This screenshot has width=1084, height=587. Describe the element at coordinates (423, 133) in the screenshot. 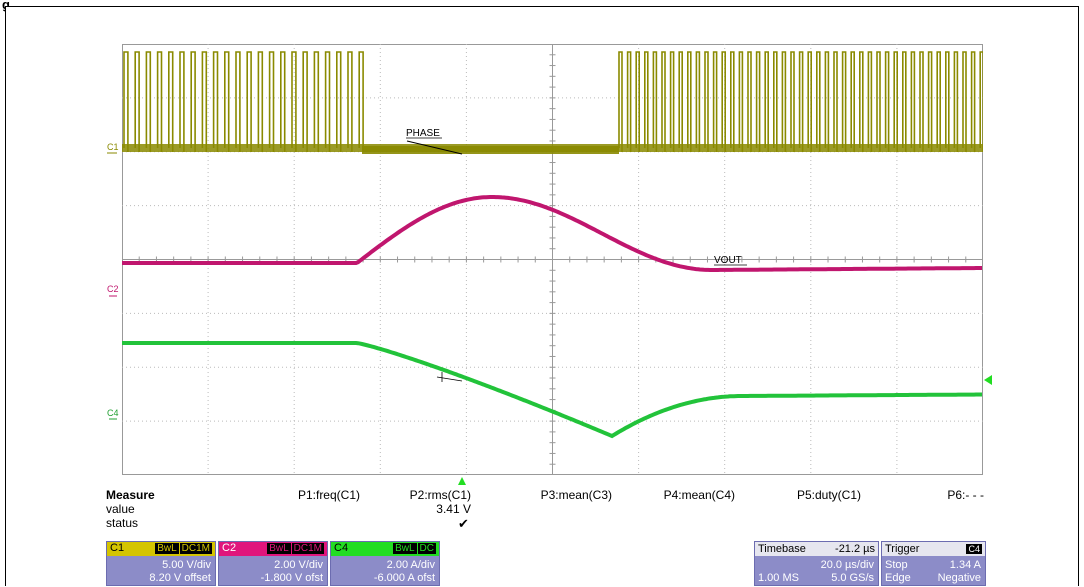

I see `phase-label: PHASE` at that location.